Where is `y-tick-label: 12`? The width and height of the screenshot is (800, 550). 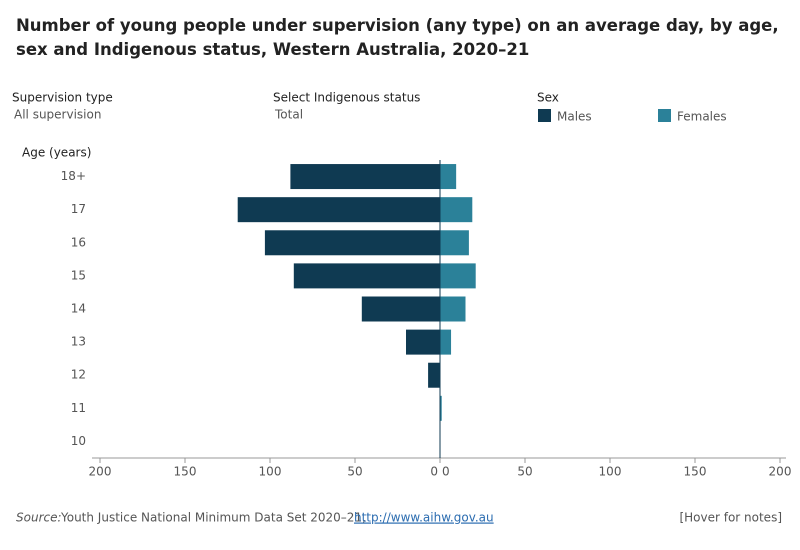
y-tick-label: 12 is located at coordinates (78, 375).